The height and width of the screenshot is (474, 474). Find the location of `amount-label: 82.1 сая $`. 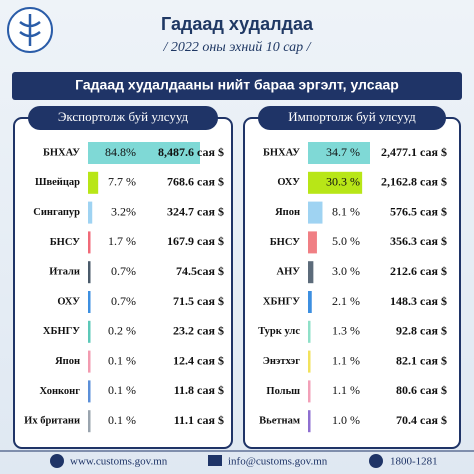

amount-label: 82.1 сая $ is located at coordinates (421, 360).